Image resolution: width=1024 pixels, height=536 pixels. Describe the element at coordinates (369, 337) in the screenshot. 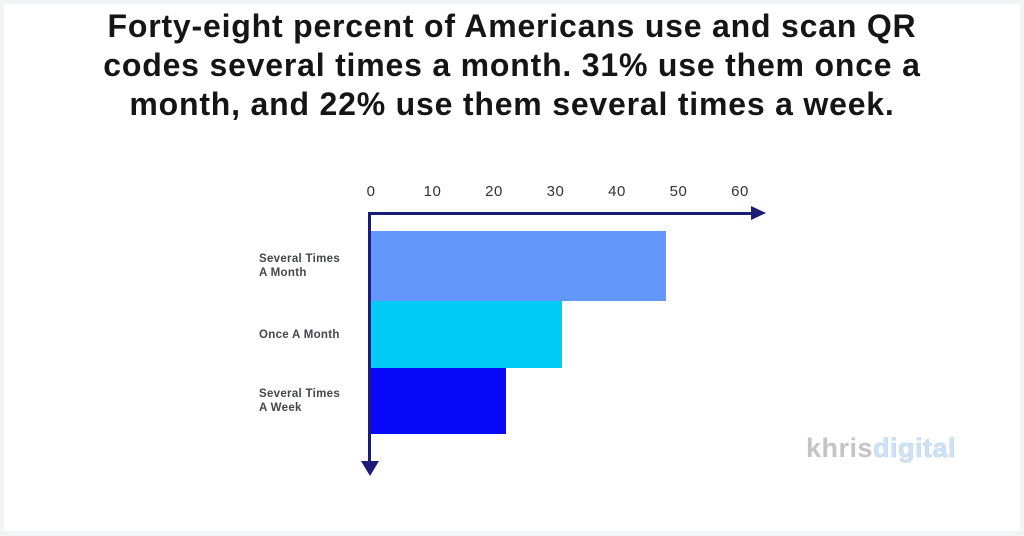

I see `y-axis-line` at that location.